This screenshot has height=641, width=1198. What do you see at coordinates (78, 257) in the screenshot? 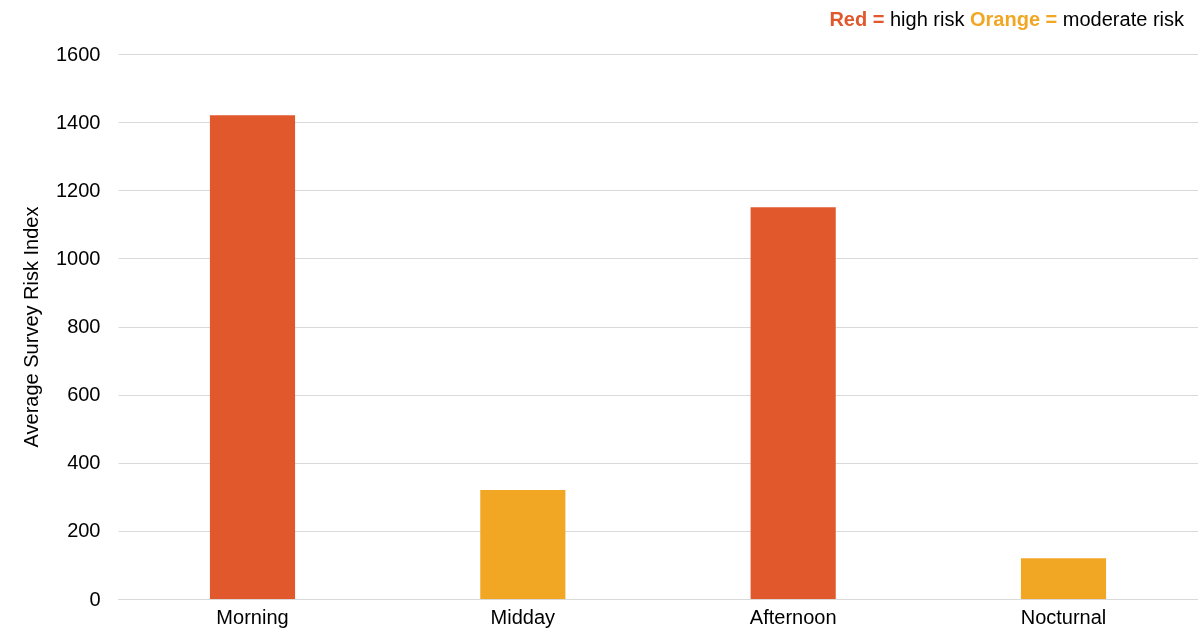
I see `y-tick-label: 1000` at bounding box center [78, 257].